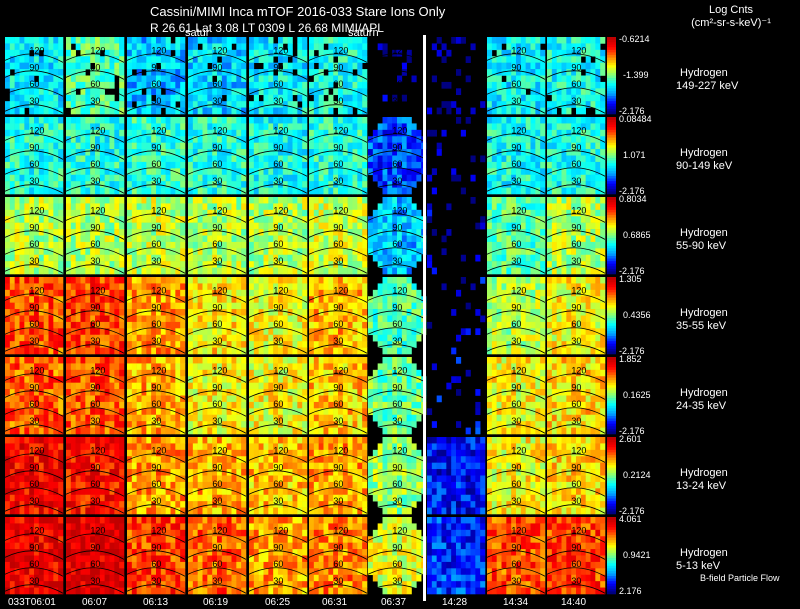 The height and width of the screenshot is (609, 800). I want to click on contour-label: 30, so click(34, 181).